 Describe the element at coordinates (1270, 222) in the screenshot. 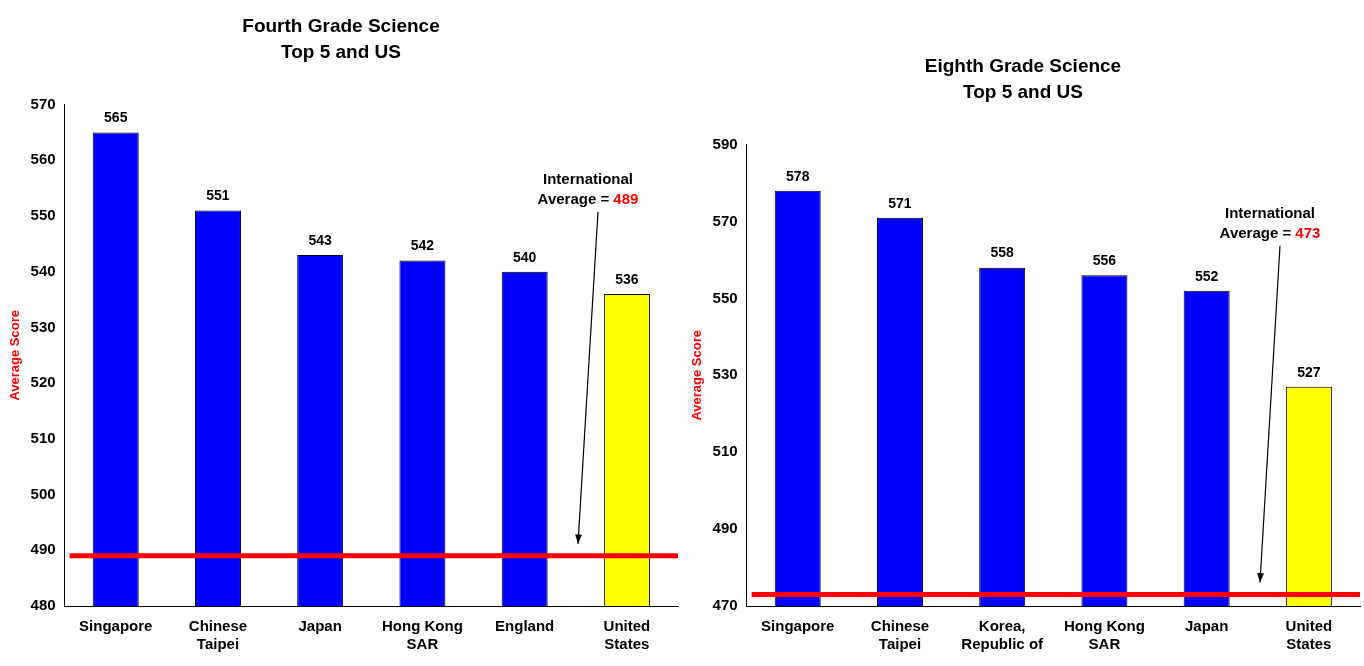

I see `annotation: International Average = 473` at that location.